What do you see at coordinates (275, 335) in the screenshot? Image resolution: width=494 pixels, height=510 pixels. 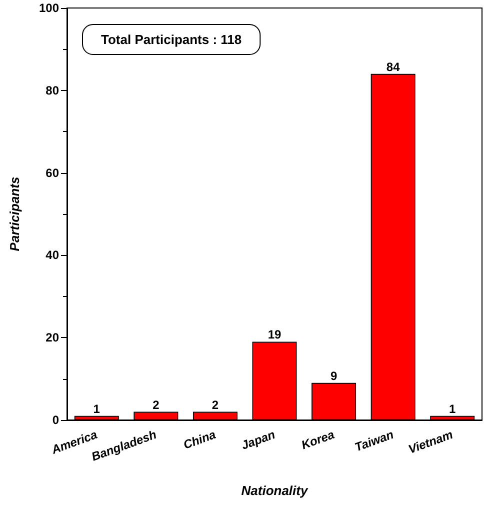 I see `data-label: 19` at bounding box center [275, 335].